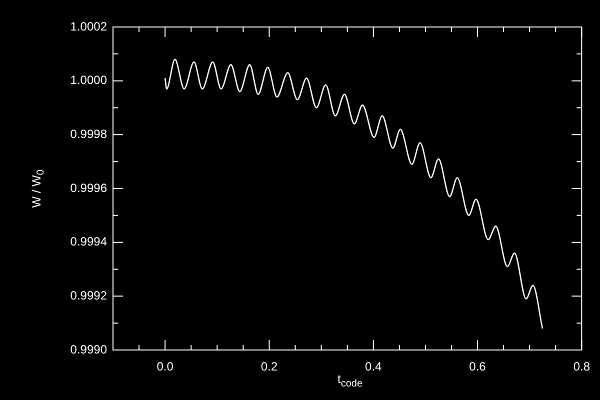 Image resolution: width=600 pixels, height=400 pixels. What do you see at coordinates (89, 295) in the screenshot?
I see `y-tick-label: 0.9992` at bounding box center [89, 295].